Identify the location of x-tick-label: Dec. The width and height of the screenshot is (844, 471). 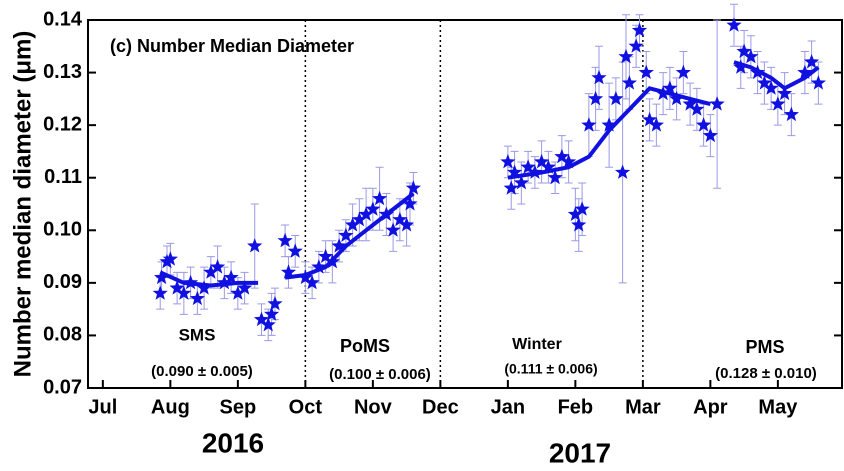
(440, 407).